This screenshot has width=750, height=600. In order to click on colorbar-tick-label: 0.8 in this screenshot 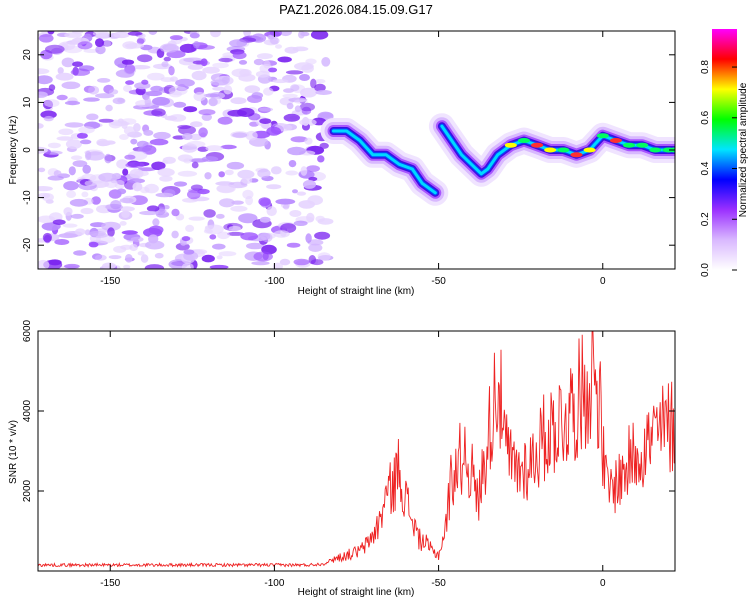, I will do `click(705, 67)`.